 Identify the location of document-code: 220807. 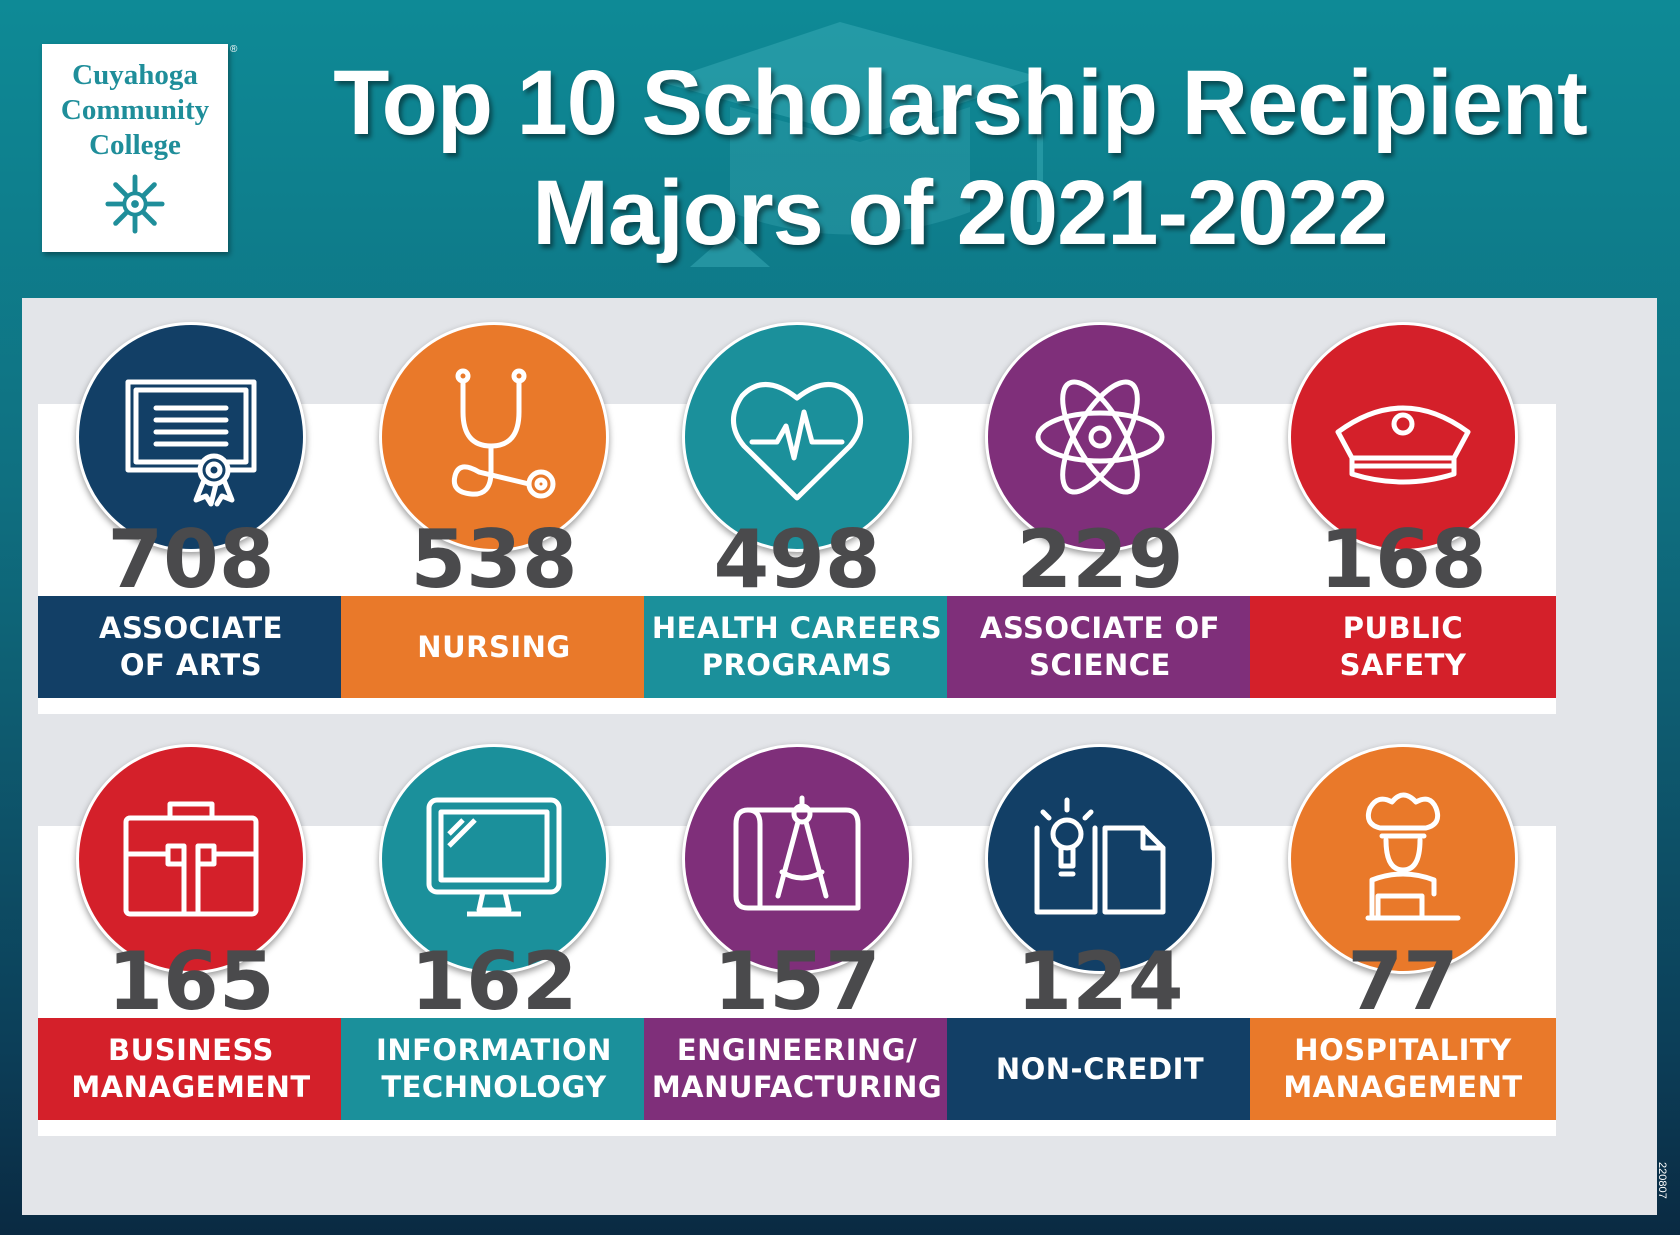
(1662, 1180).